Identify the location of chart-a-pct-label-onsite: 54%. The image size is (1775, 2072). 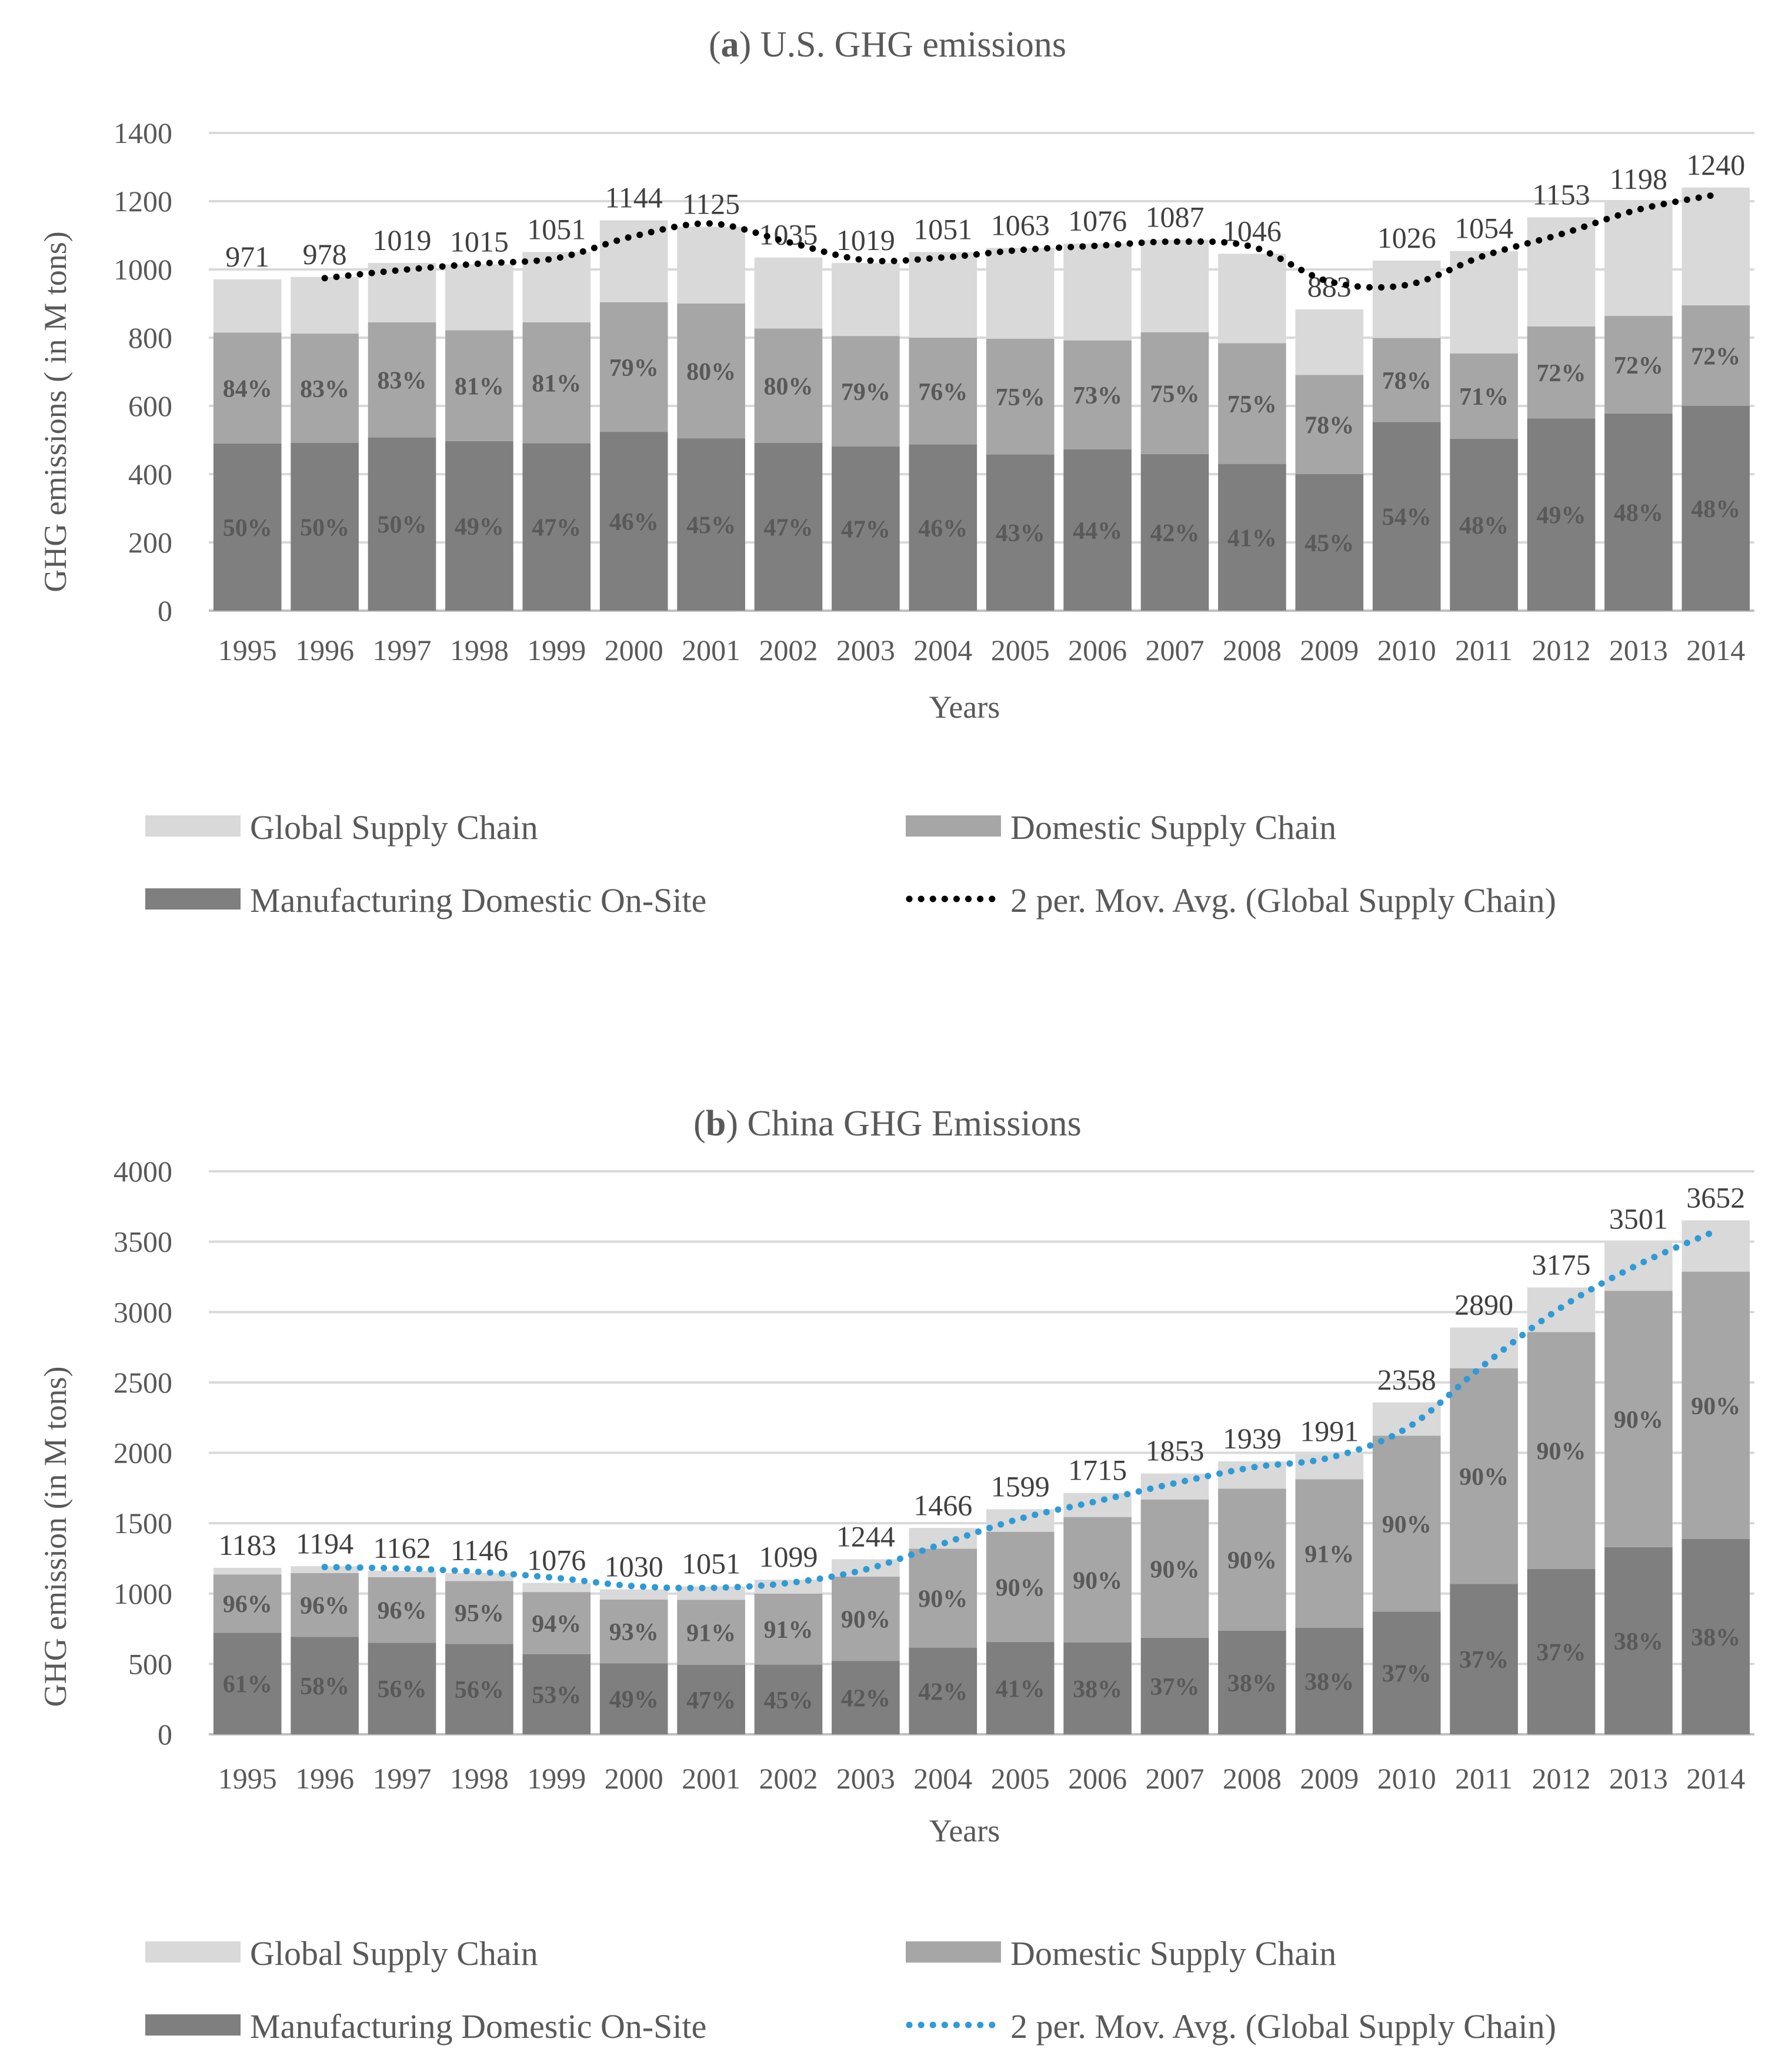
(1407, 518).